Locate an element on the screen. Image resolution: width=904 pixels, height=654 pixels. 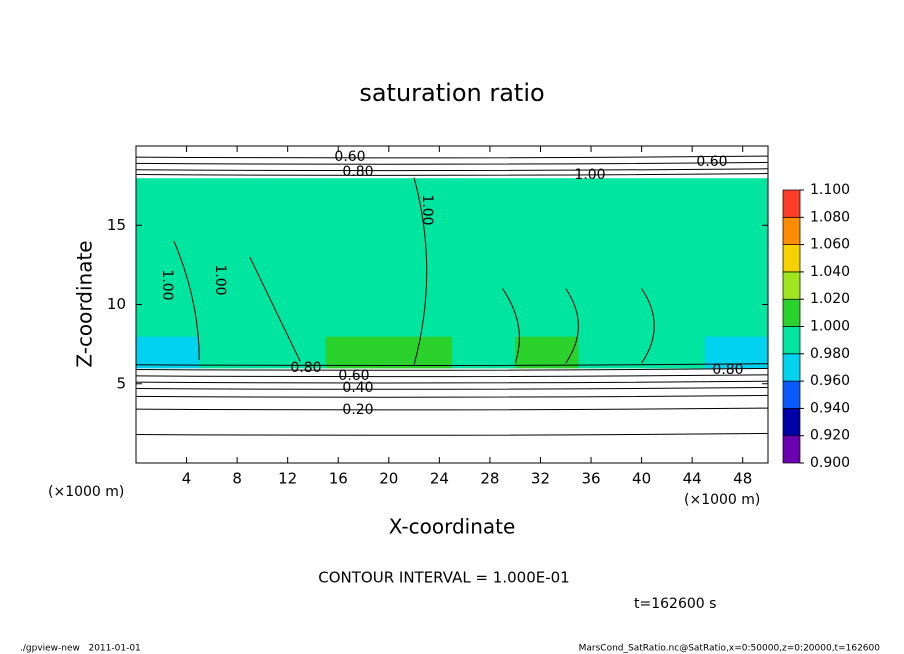
contour-label: 0.60 is located at coordinates (349, 157).